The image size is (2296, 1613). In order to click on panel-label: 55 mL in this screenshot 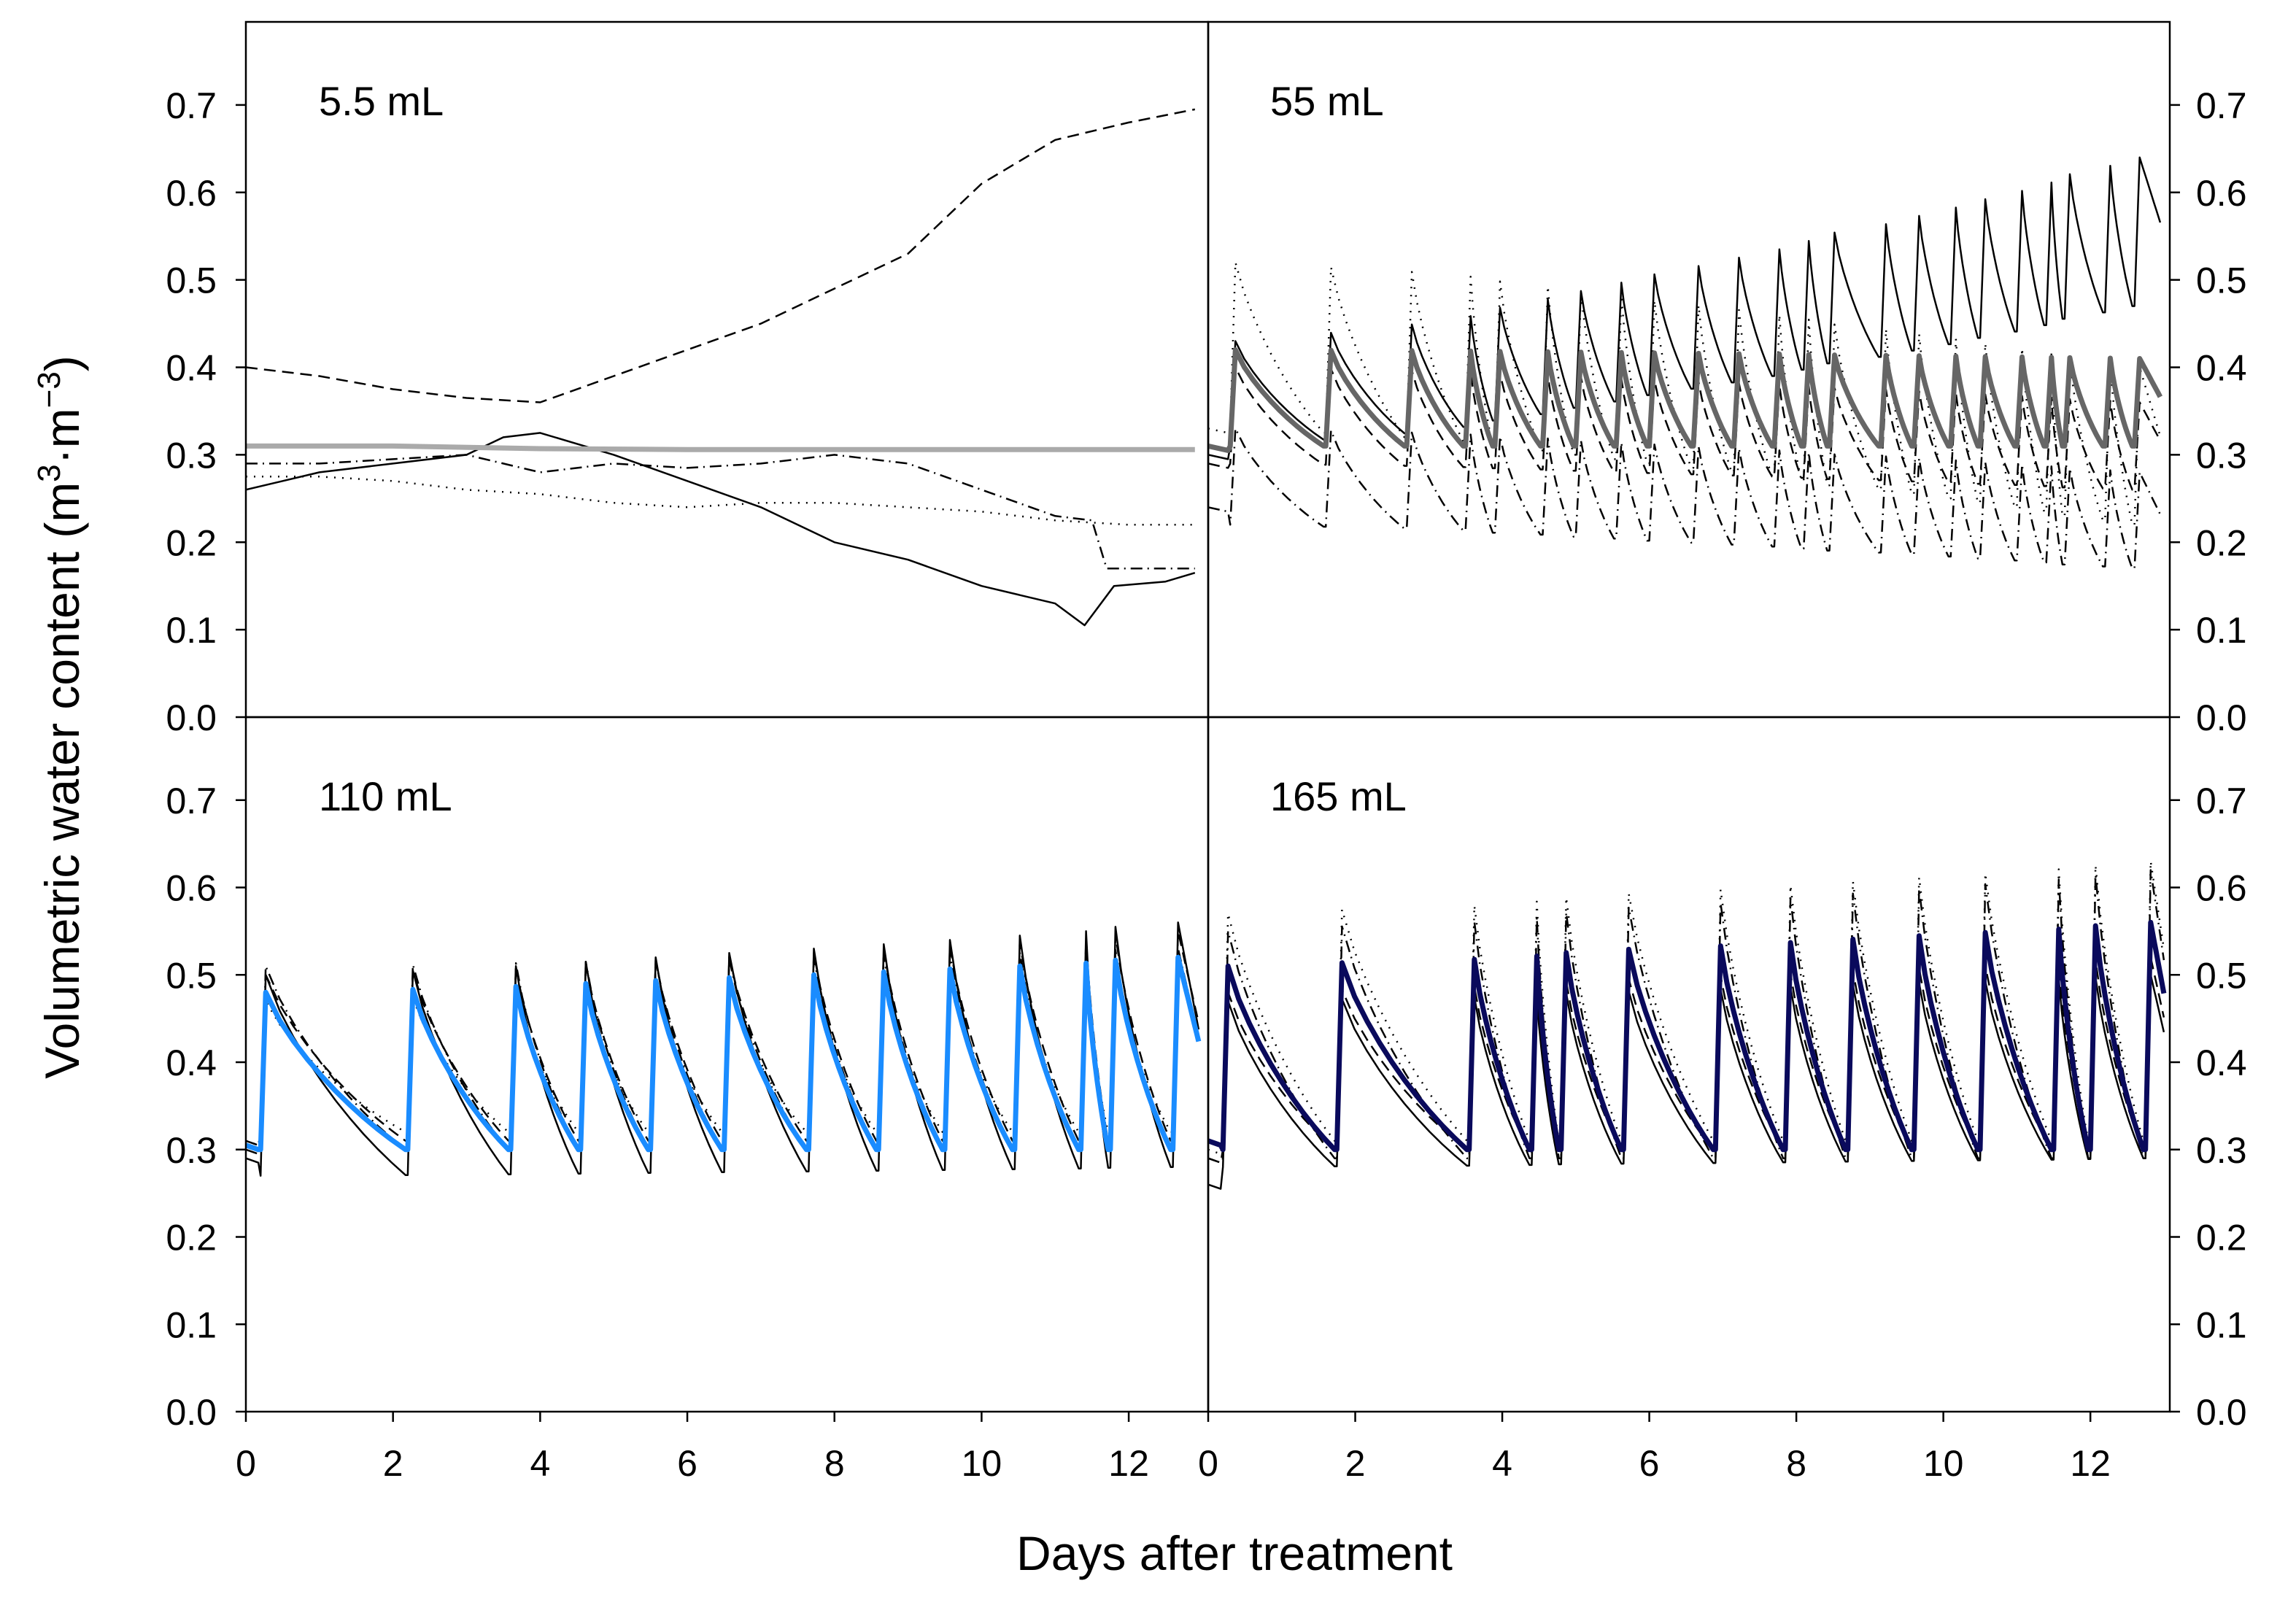, I will do `click(1327, 101)`.